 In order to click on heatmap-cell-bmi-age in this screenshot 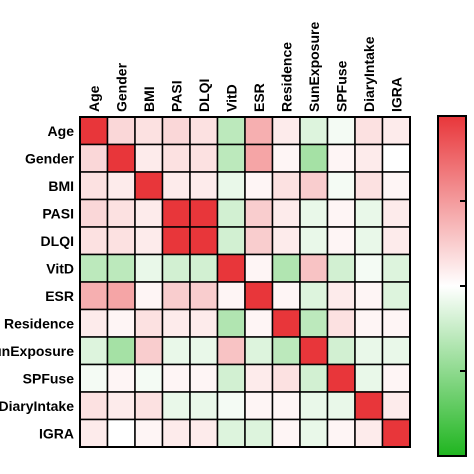, I will do `click(94, 186)`.